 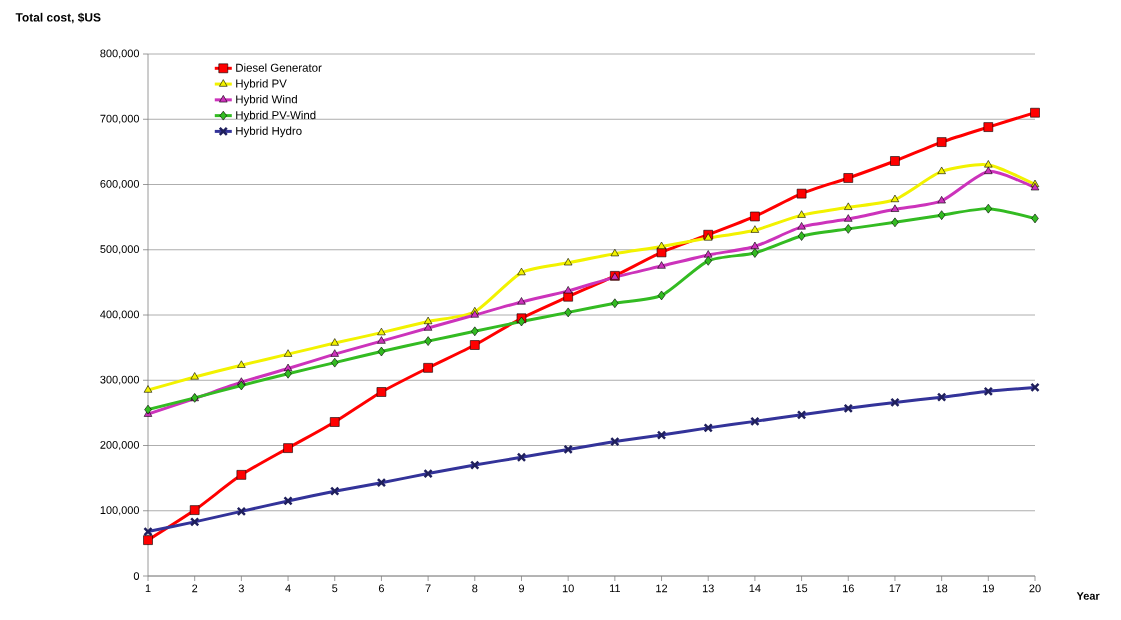 What do you see at coordinates (802, 588) in the screenshot?
I see `x-tick-label: 15` at bounding box center [802, 588].